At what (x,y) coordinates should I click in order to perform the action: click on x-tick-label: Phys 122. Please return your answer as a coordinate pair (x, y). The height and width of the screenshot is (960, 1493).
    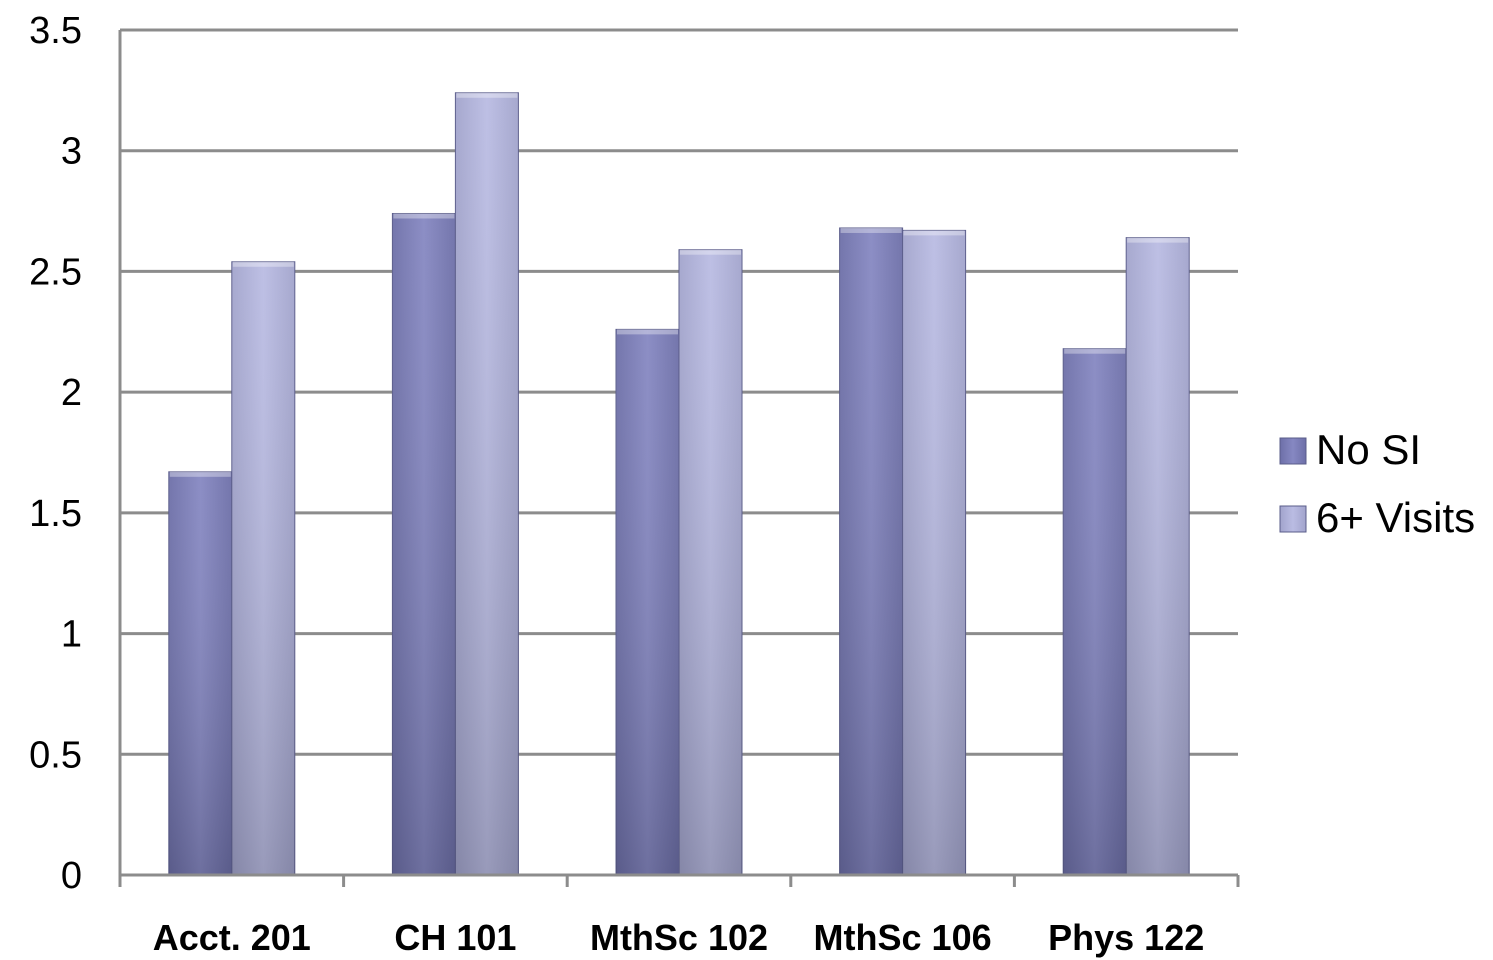
    Looking at the image, I should click on (1126, 937).